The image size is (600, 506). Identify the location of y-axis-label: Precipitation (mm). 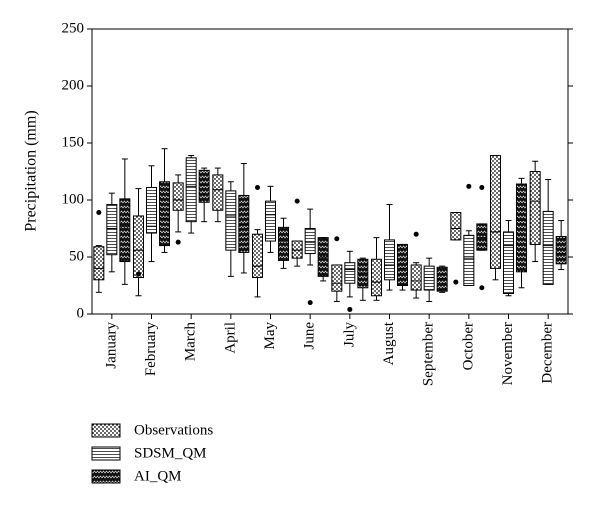
(31, 170).